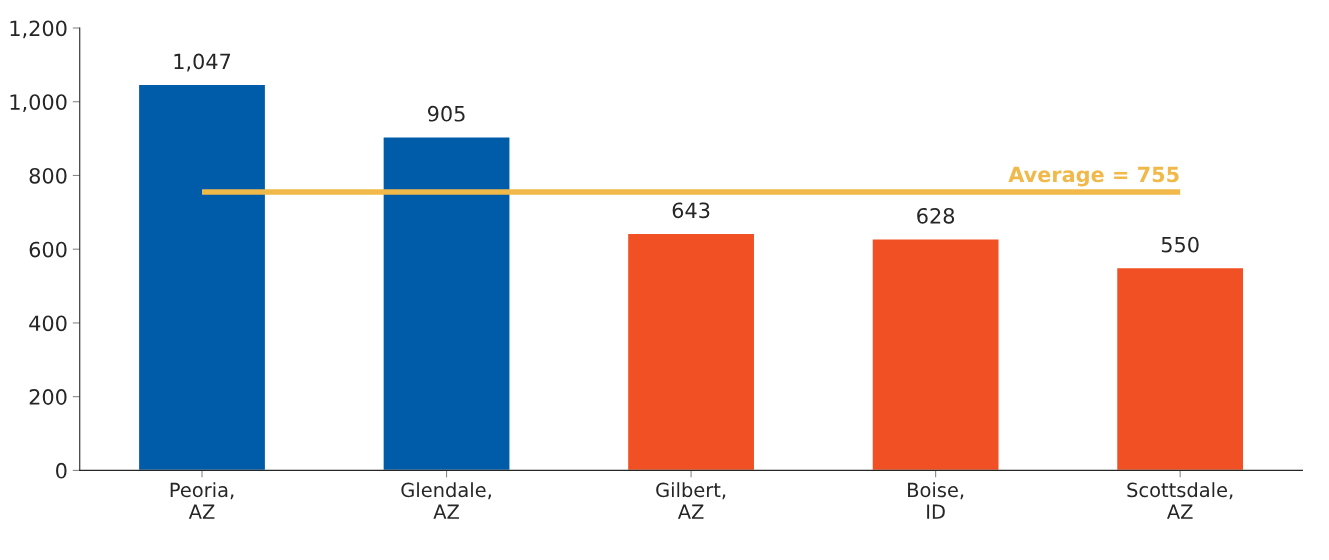  What do you see at coordinates (446, 113) in the screenshot?
I see `data-label: 905` at bounding box center [446, 113].